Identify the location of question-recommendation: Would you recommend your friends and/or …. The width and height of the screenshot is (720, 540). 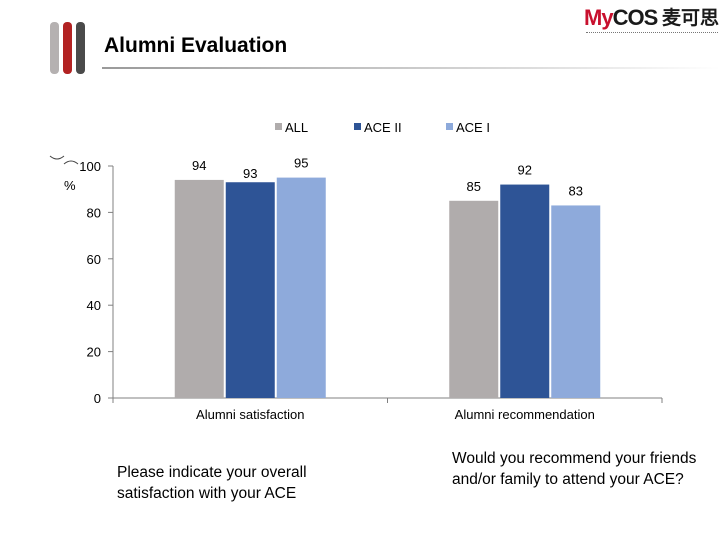
(574, 469).